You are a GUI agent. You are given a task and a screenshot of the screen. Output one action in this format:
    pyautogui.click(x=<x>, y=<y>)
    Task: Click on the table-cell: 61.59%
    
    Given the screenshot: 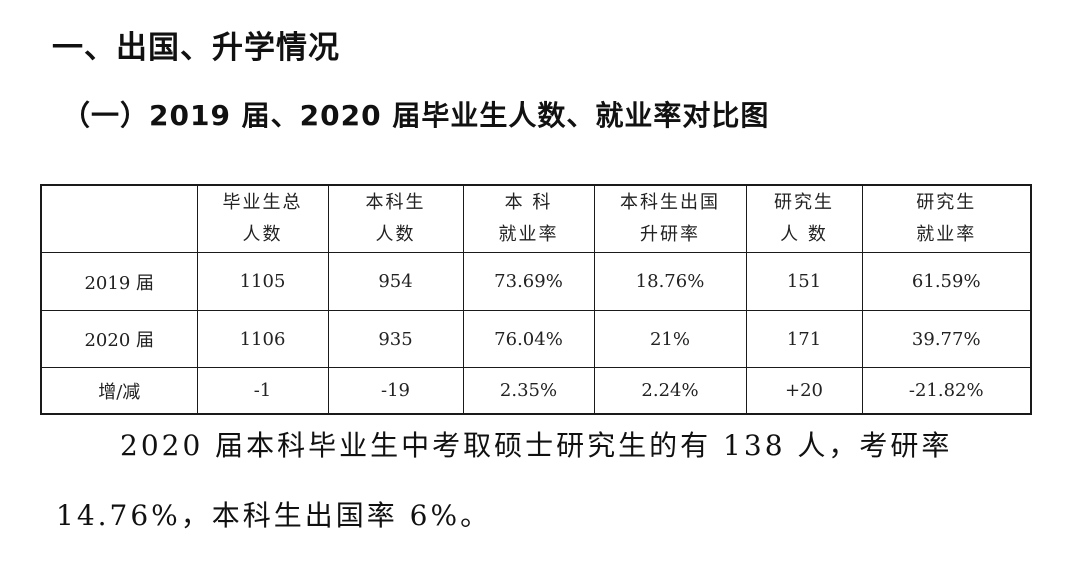 What is the action you would take?
    pyautogui.click(x=946, y=281)
    